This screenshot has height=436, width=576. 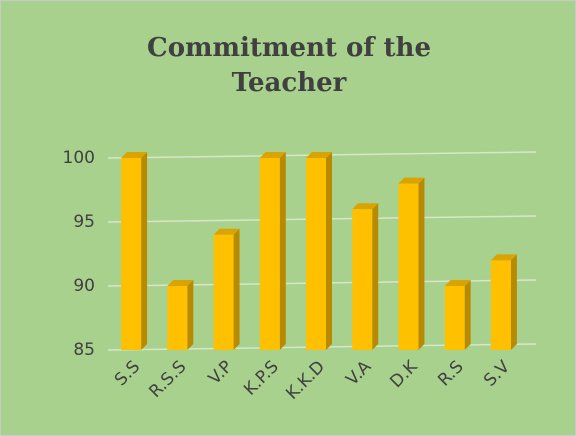 I want to click on x-tick-label: K.P.S, so click(x=261, y=378).